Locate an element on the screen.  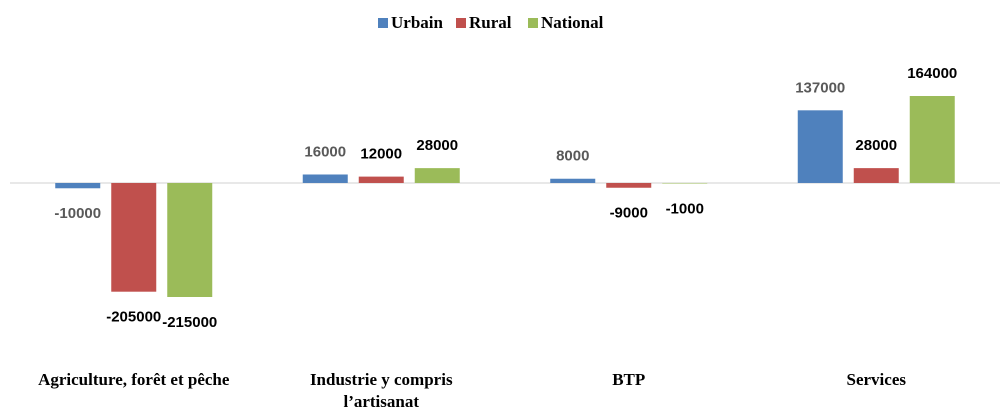
x-tick-label: Services is located at coordinates (876, 379).